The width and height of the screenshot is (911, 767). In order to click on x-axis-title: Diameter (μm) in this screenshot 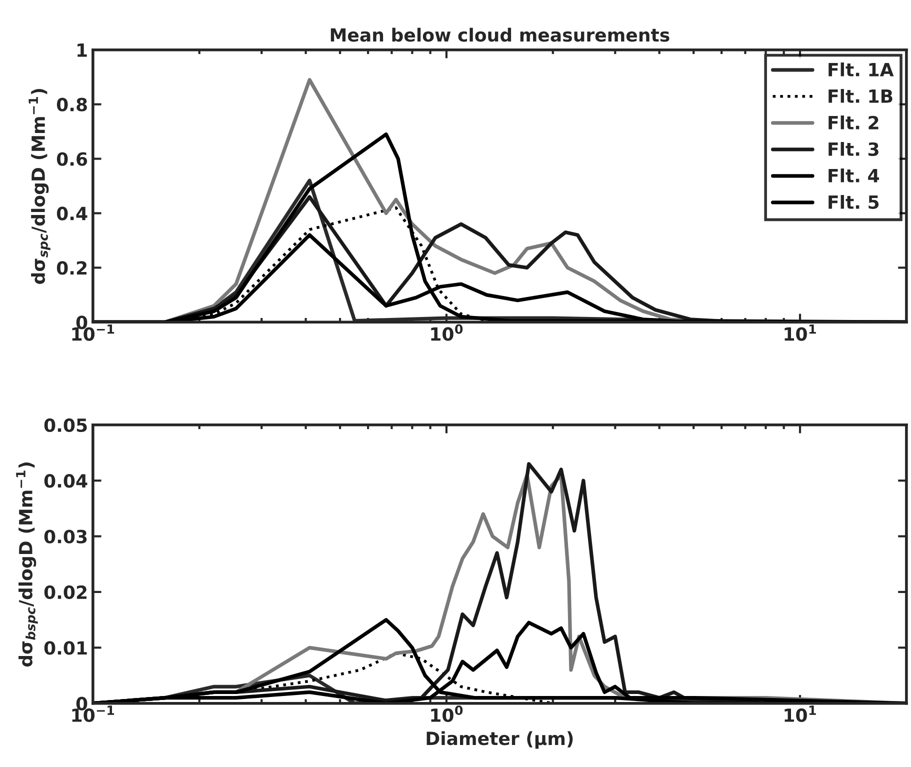, I will do `click(499, 740)`.